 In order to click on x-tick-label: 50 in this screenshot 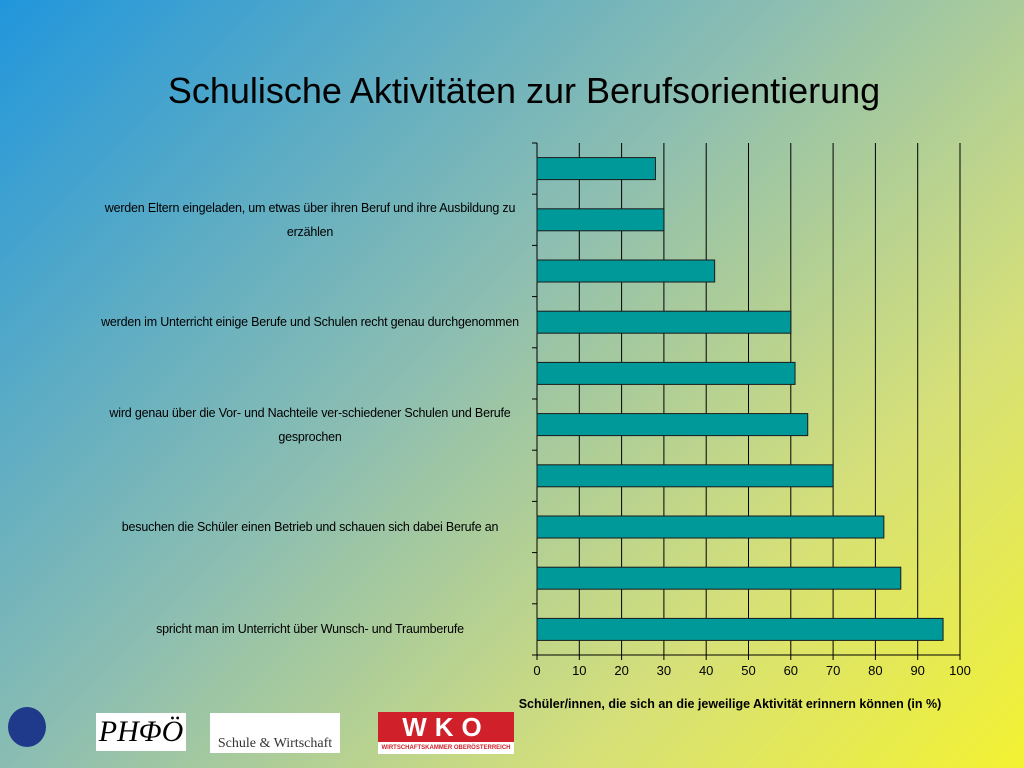, I will do `click(748, 670)`.